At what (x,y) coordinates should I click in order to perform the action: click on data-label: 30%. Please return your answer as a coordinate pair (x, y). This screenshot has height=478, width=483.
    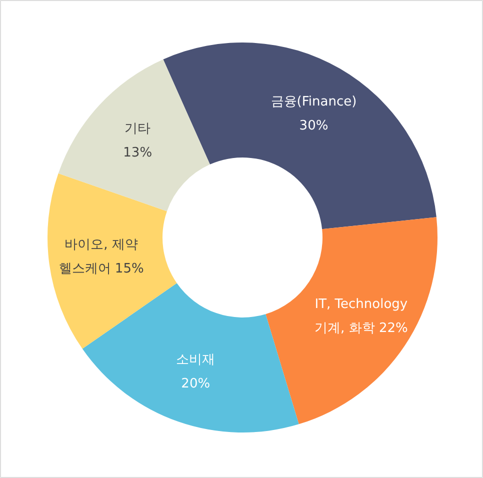
    Looking at the image, I should click on (313, 126).